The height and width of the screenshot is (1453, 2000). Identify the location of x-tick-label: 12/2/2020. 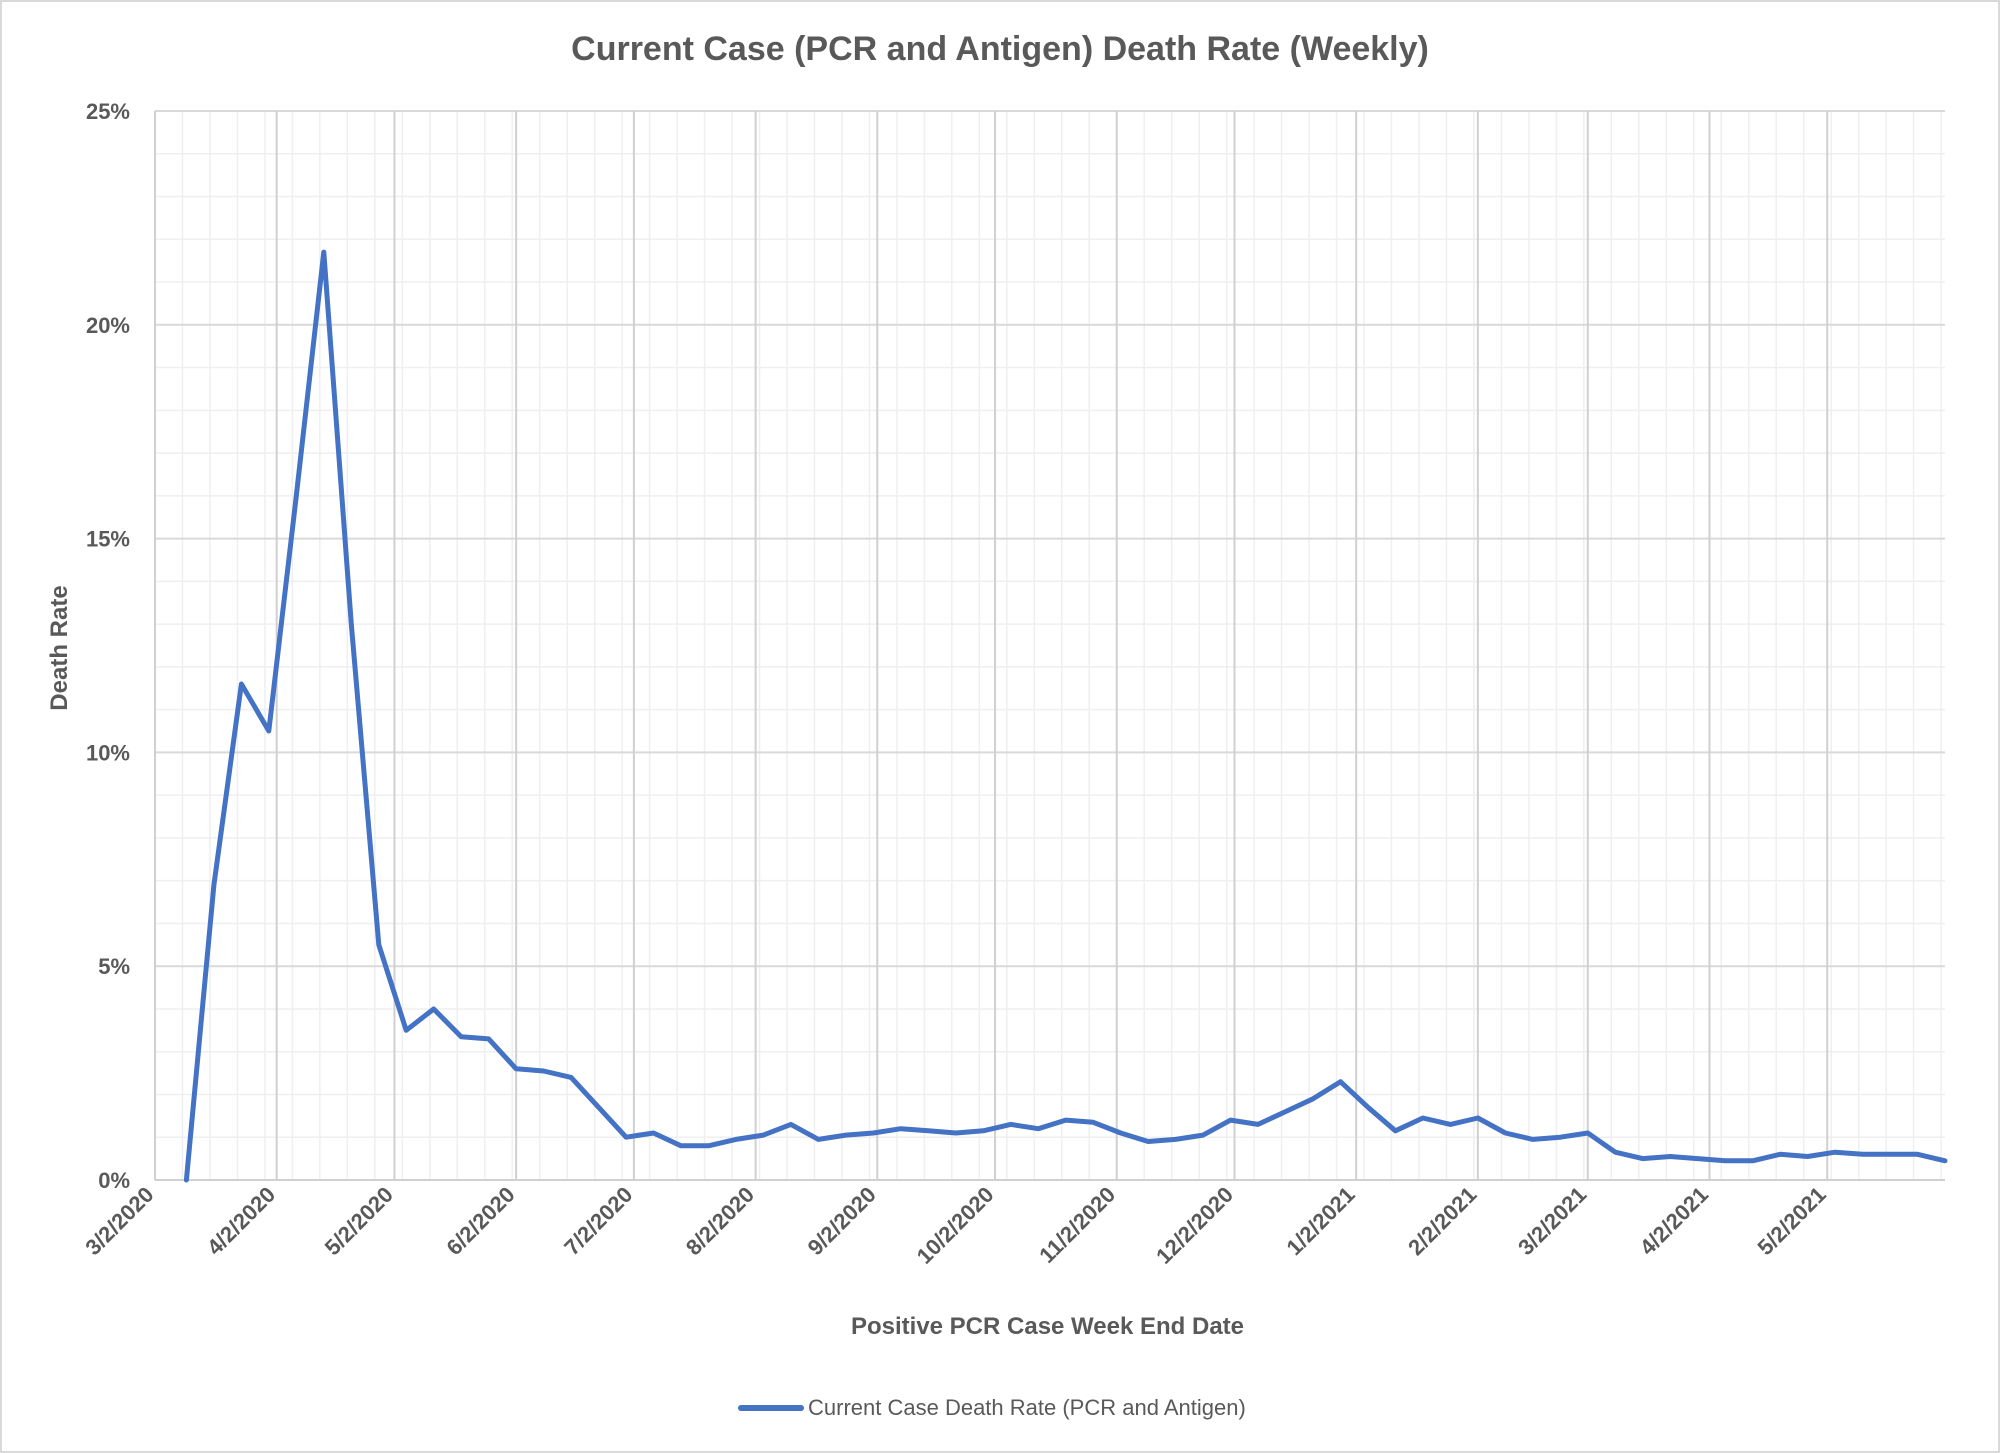
(1194, 1225).